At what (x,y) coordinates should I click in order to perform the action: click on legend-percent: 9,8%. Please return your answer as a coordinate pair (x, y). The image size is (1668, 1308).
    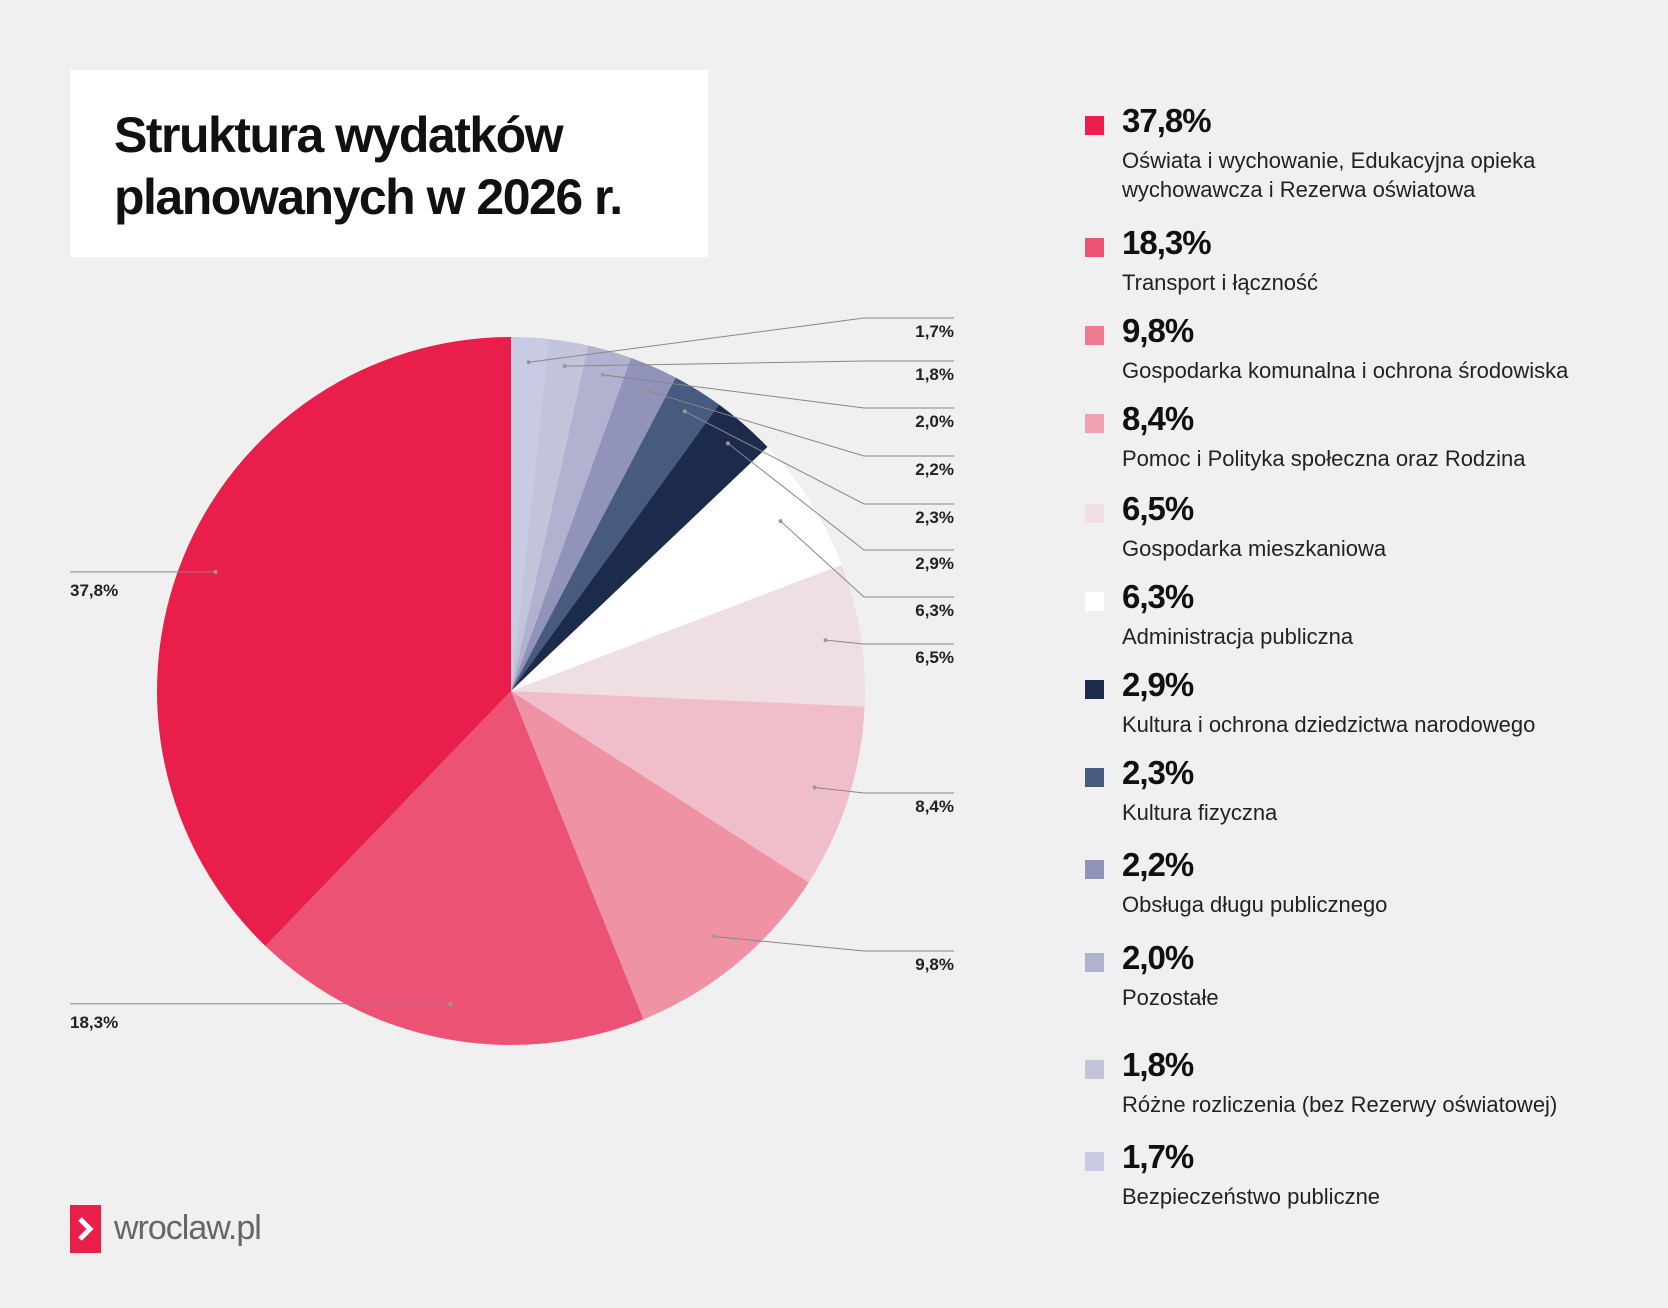
    Looking at the image, I should click on (1158, 330).